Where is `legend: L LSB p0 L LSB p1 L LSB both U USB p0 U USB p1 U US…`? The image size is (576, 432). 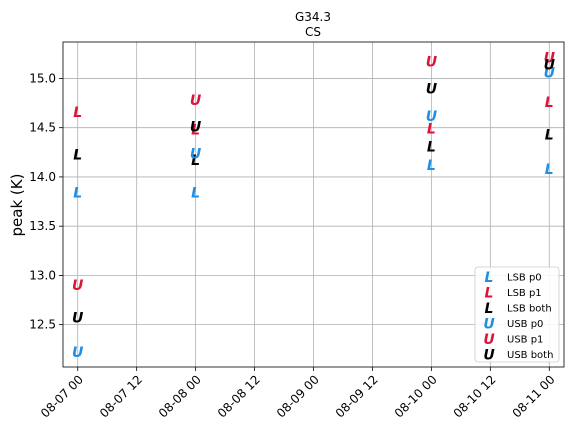
legend: L LSB p0 L LSB p1 L LSB both U USB p0 U USB p1 U US… is located at coordinates (517, 315).